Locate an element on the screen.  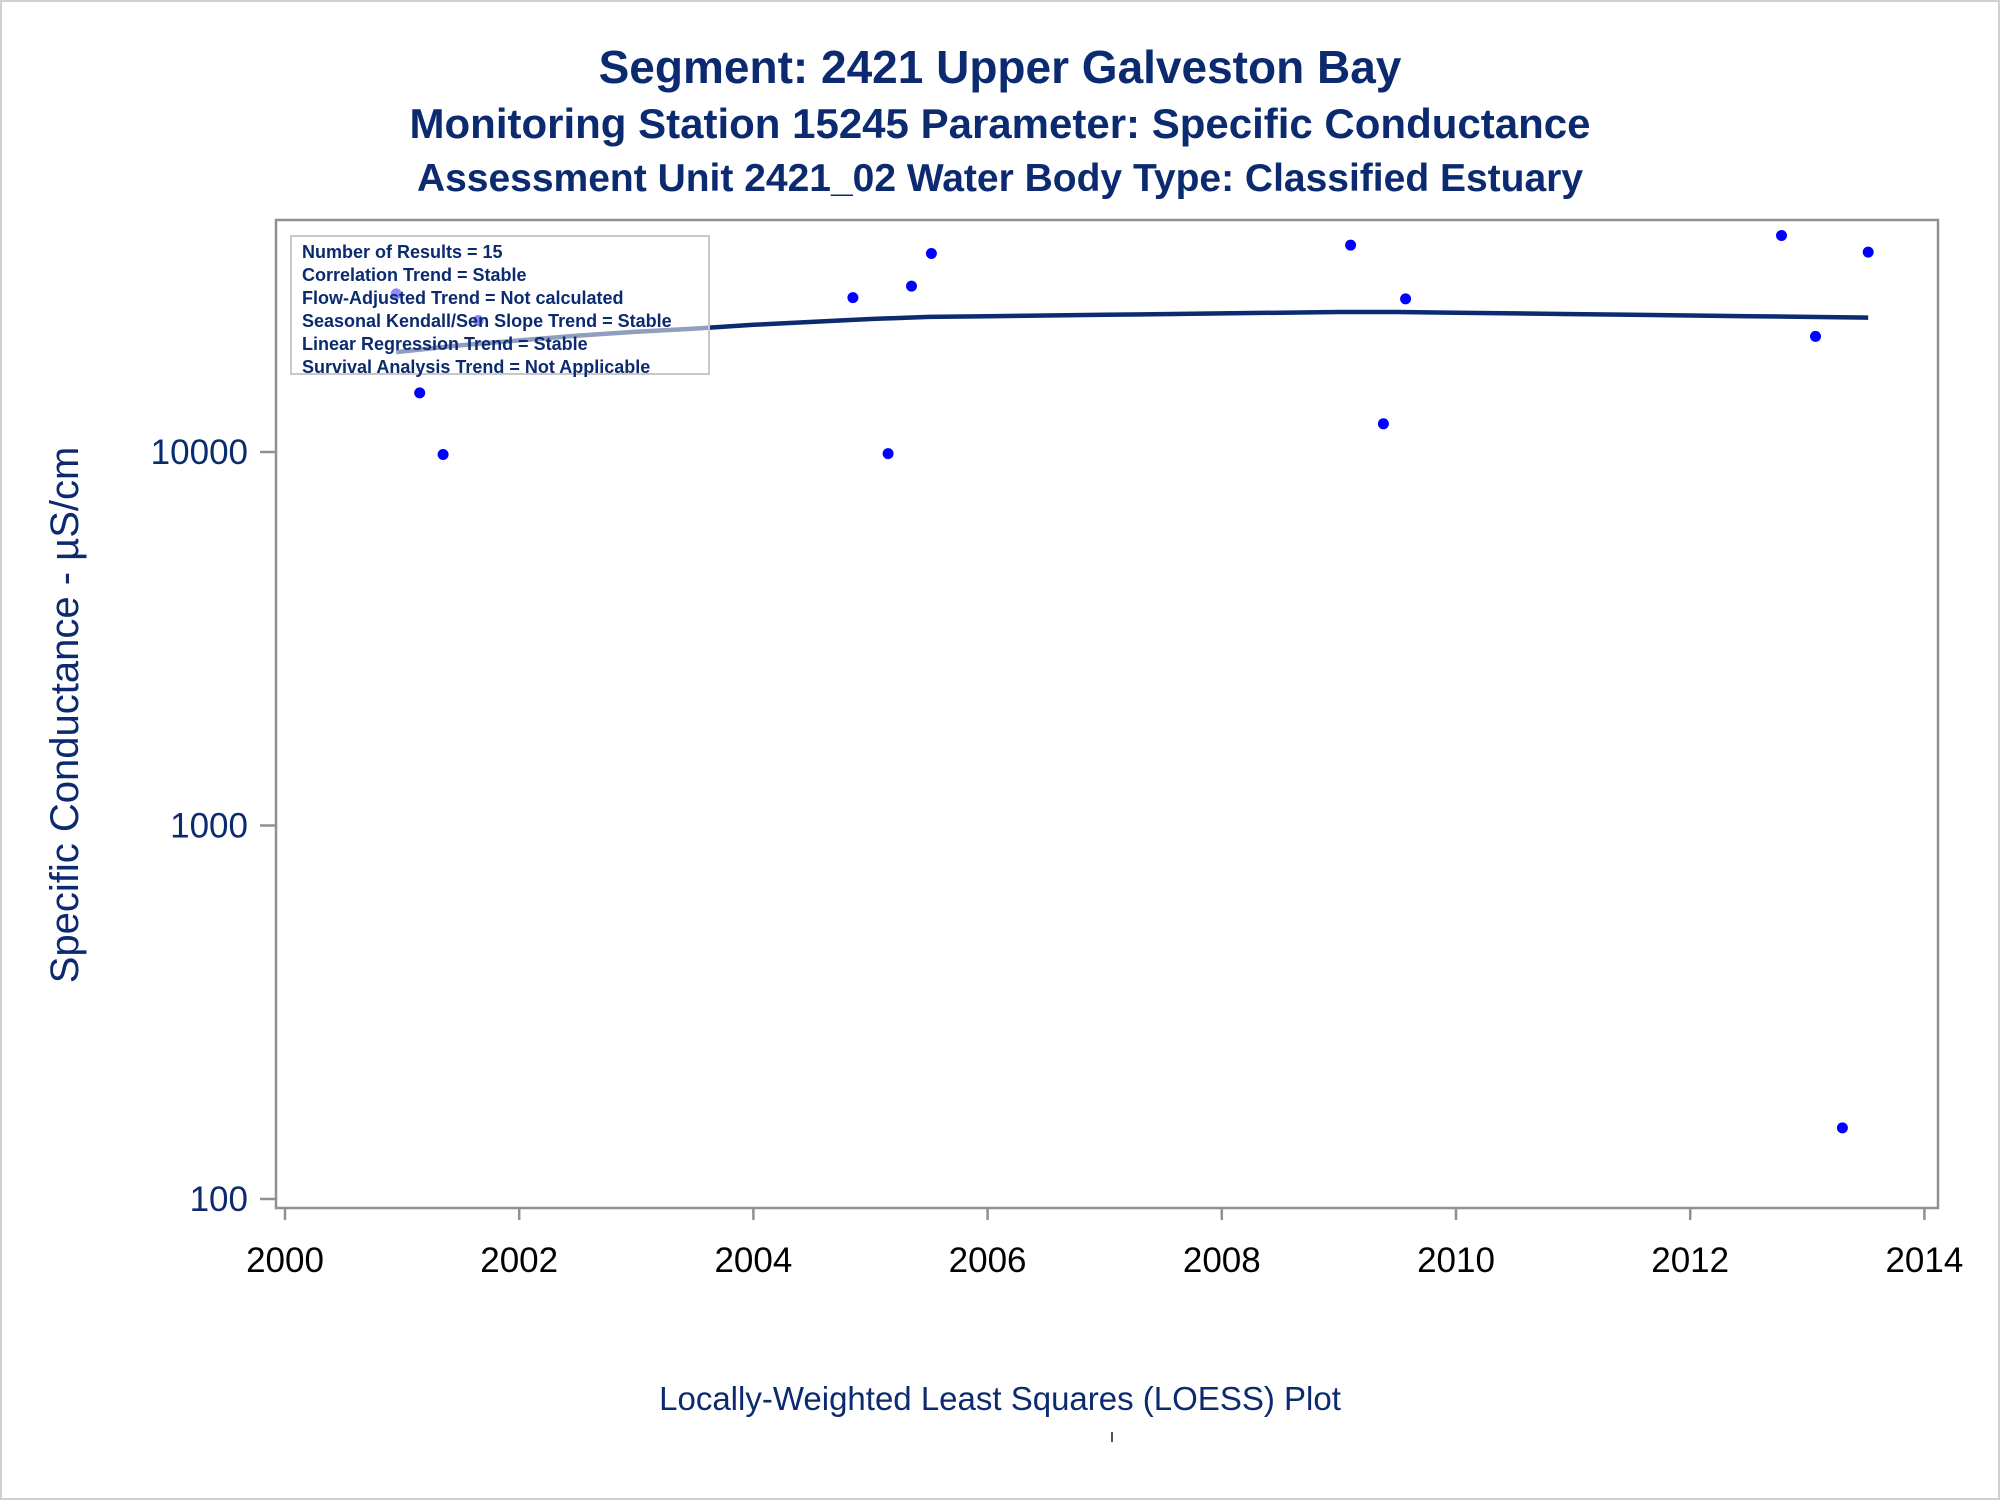
legend-entry: Flow-Adjusted Trend = Not calculated is located at coordinates (463, 298).